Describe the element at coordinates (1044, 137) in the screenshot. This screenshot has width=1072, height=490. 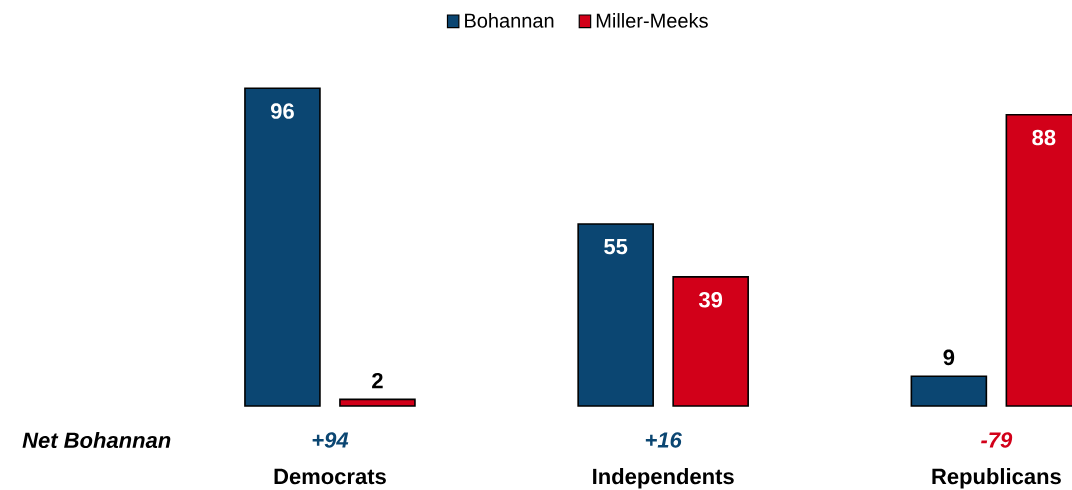
I see `data-label: 88` at that location.